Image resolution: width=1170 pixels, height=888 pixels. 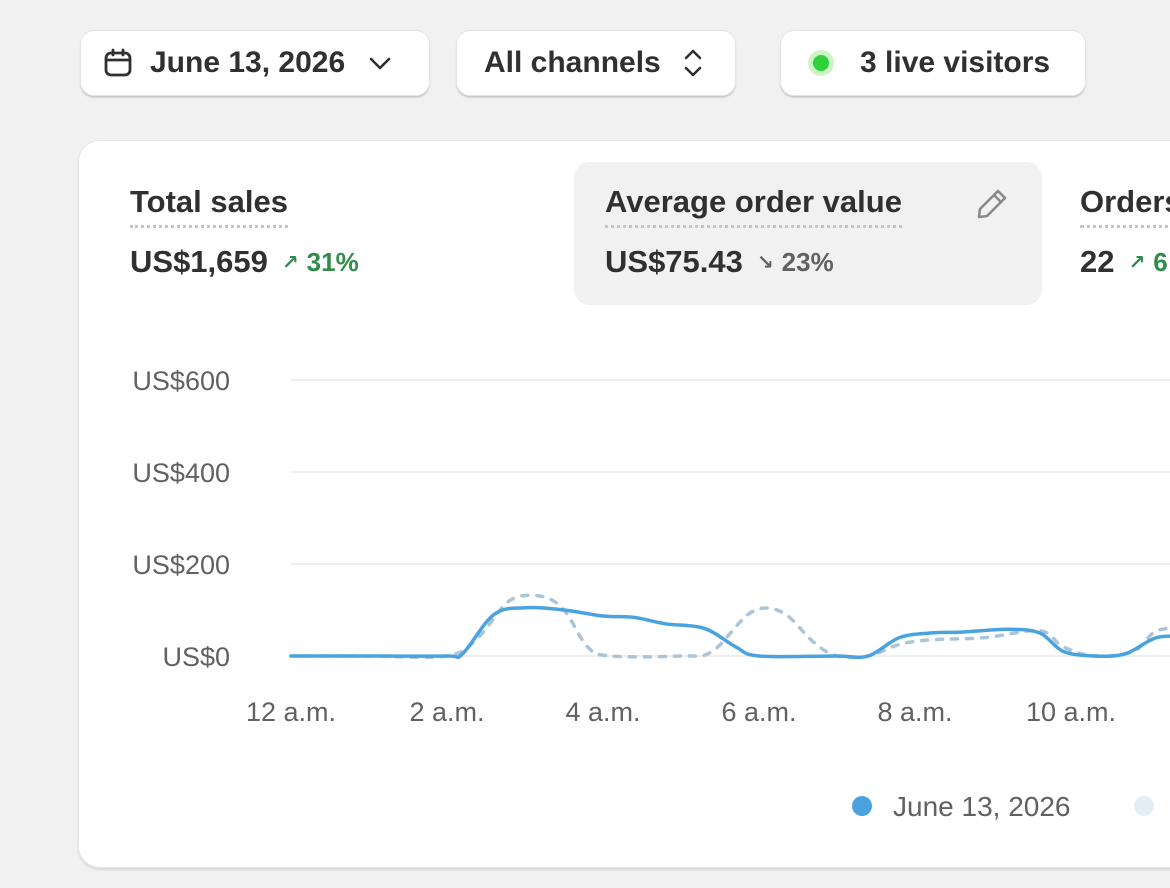 I want to click on metric-average-order-value: Average order value US$75.43 ↘ 23%, so click(x=808, y=233).